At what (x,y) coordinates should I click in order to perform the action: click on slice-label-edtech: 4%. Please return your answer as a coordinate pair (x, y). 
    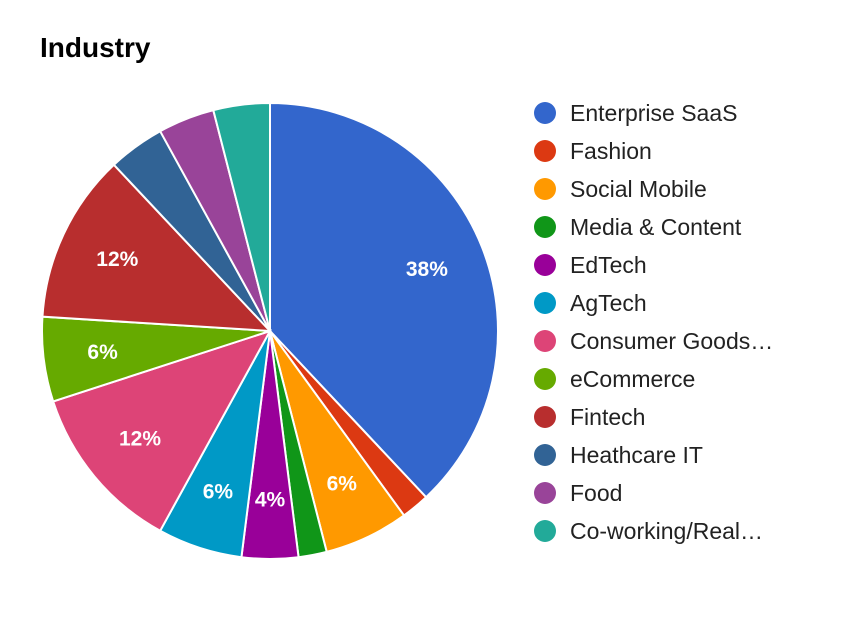
    Looking at the image, I should click on (270, 500).